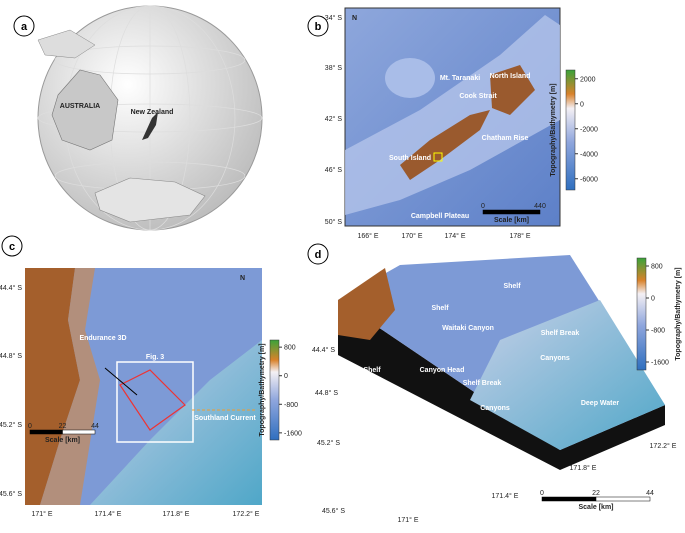  What do you see at coordinates (410, 78) in the screenshot?
I see `rise` at bounding box center [410, 78].